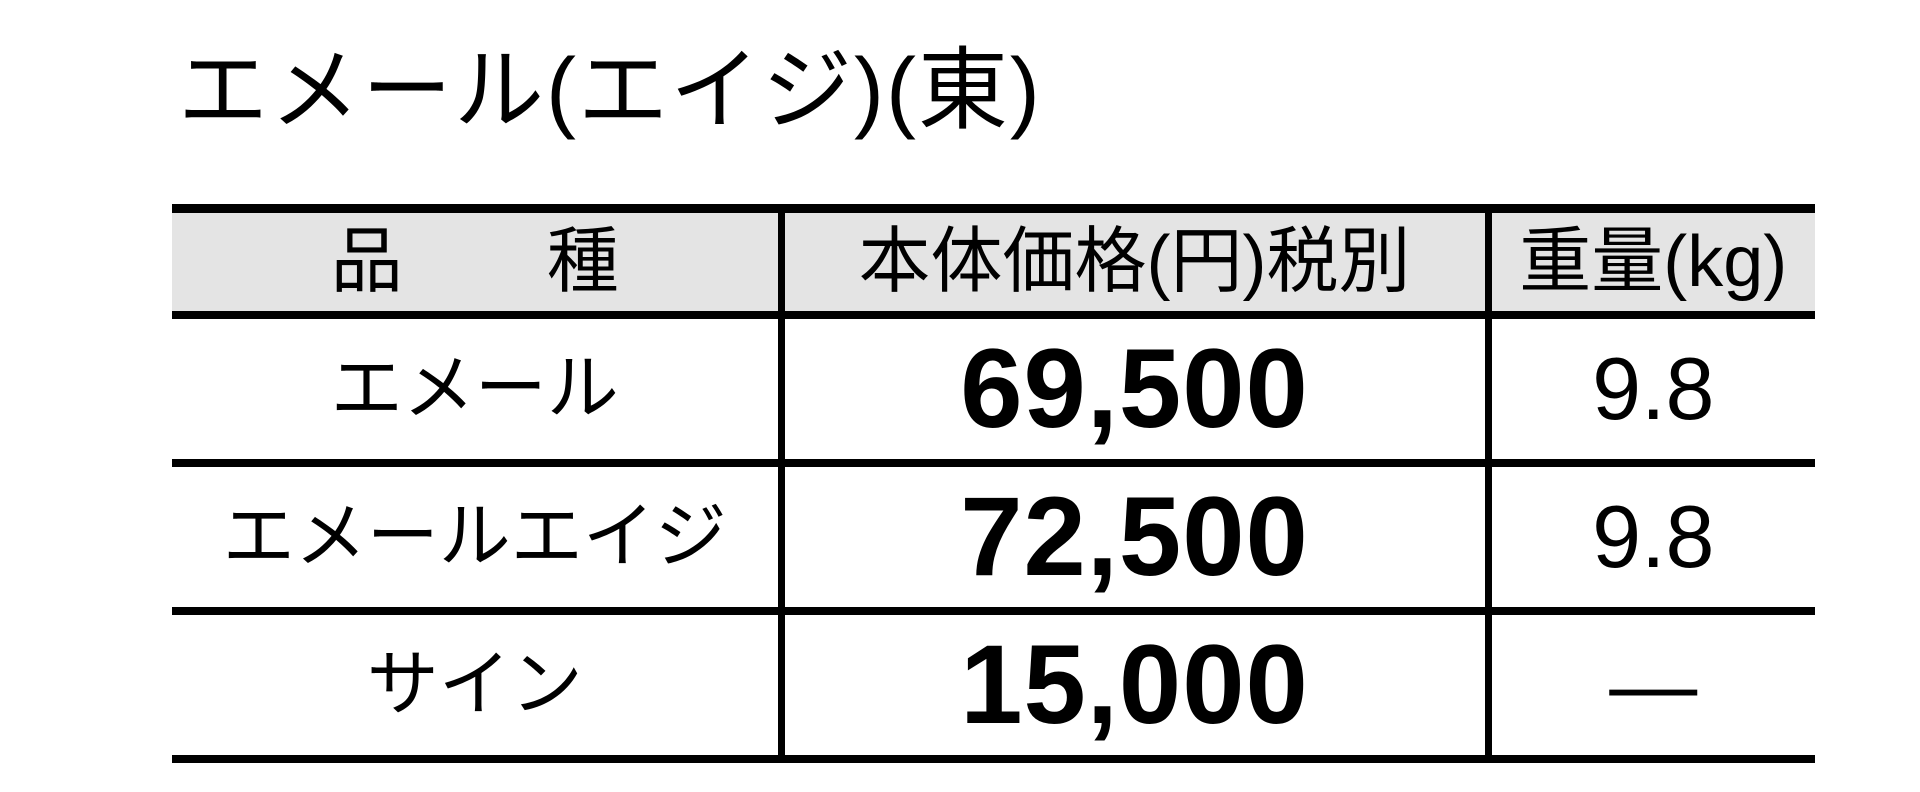 The width and height of the screenshot is (1920, 792). I want to click on product-name-cell: サイン, so click(476, 687).